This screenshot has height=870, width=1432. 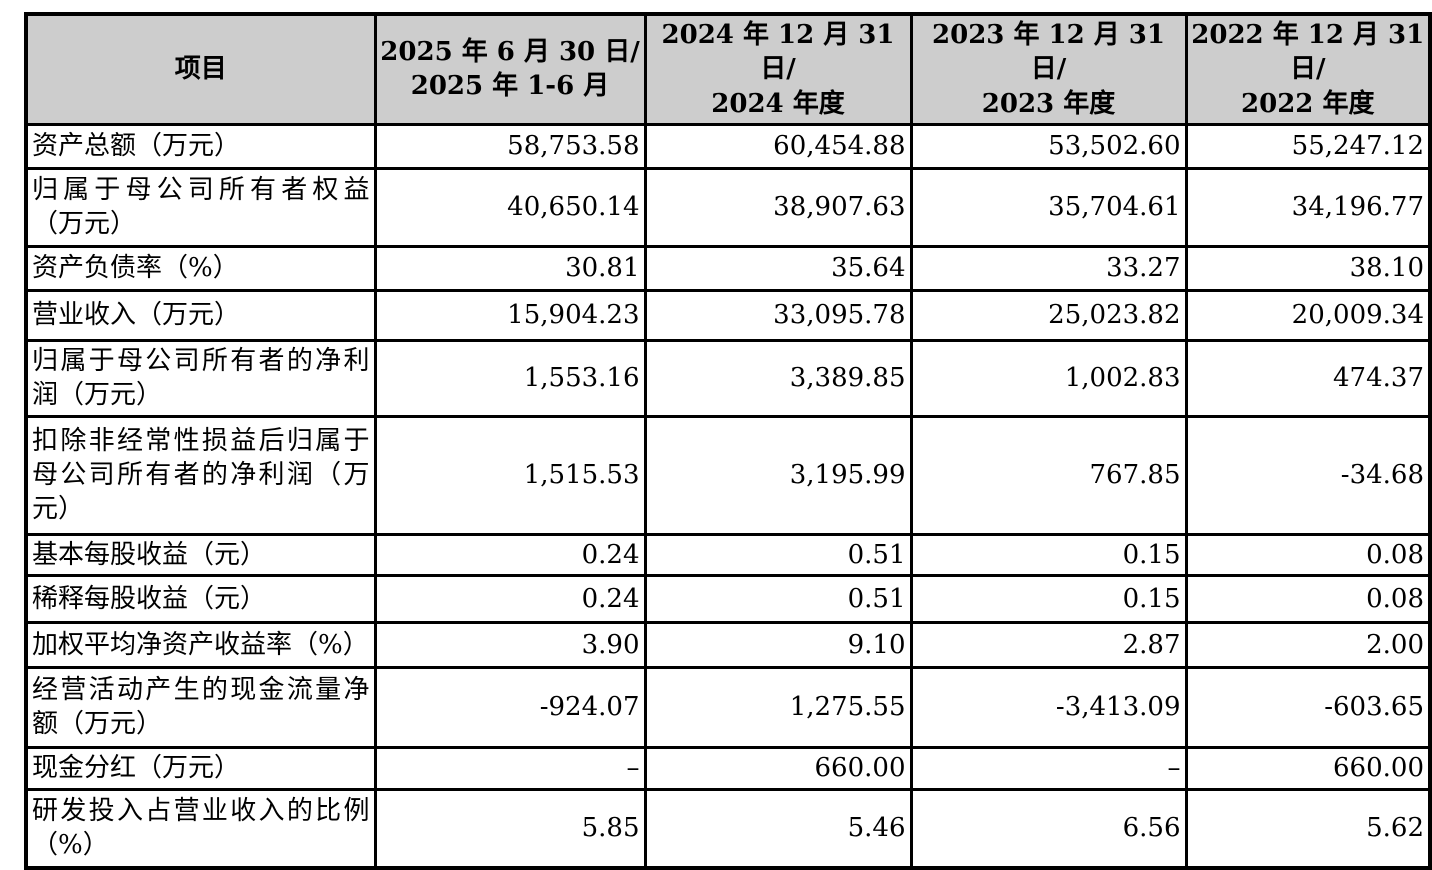 What do you see at coordinates (1308, 268) in the screenshot?
I see `row-value: 38.10` at bounding box center [1308, 268].